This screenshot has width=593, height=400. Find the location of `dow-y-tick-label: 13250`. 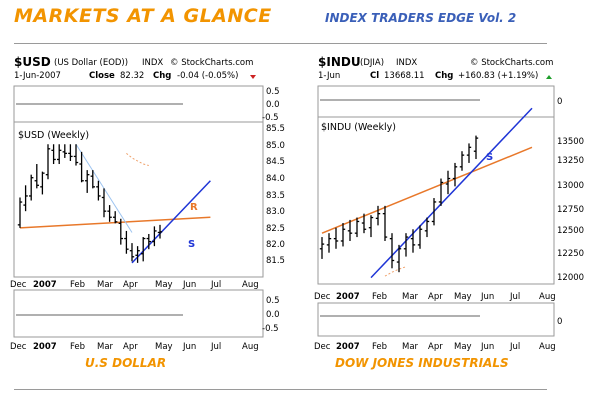

dow-y-tick-label: 13250 is located at coordinates (570, 161).